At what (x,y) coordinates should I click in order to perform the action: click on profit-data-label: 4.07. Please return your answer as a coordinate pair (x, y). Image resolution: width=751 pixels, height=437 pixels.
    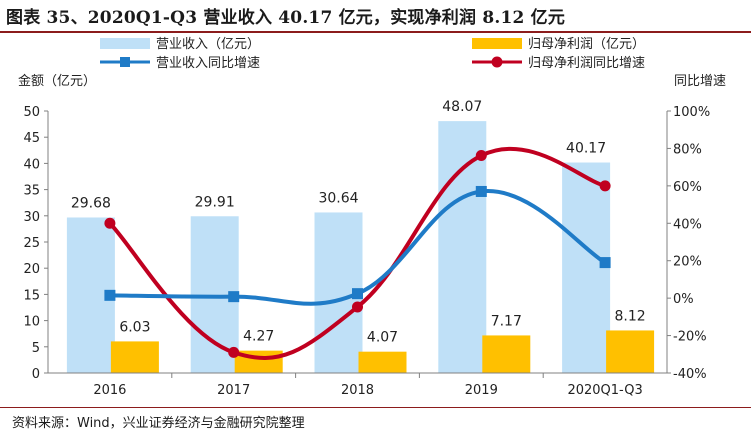
    Looking at the image, I should click on (382, 338).